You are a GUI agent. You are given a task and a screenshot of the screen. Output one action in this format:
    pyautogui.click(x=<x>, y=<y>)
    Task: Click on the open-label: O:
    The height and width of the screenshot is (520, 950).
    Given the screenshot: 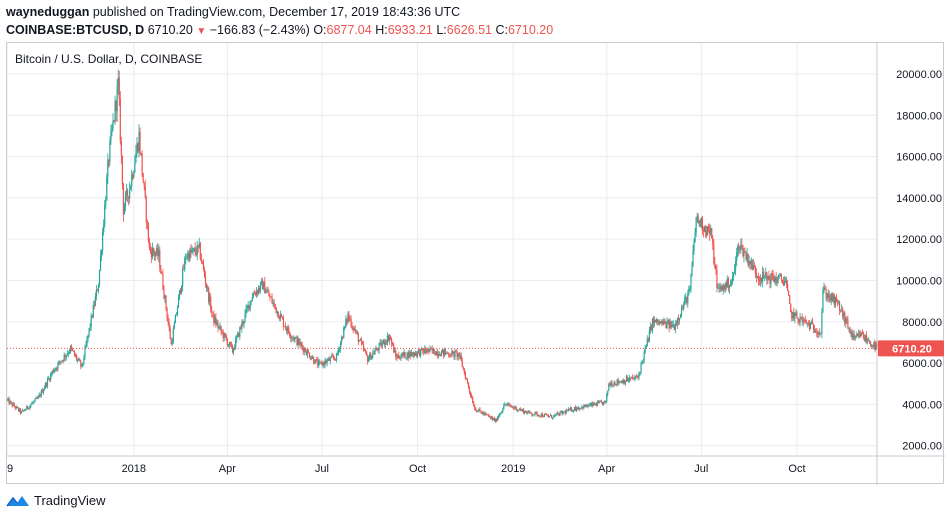 What is the action you would take?
    pyautogui.click(x=320, y=30)
    